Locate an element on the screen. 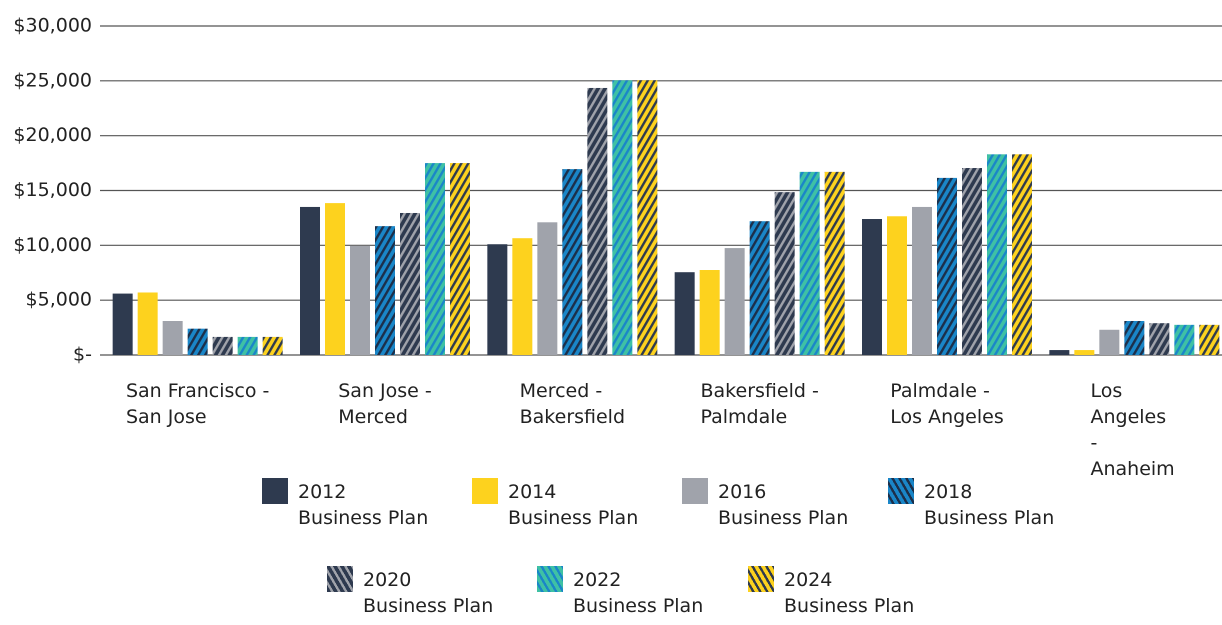 Image resolution: width=1222 pixels, height=625 pixels. legend-label: 2020 Business Plan is located at coordinates (428, 593).